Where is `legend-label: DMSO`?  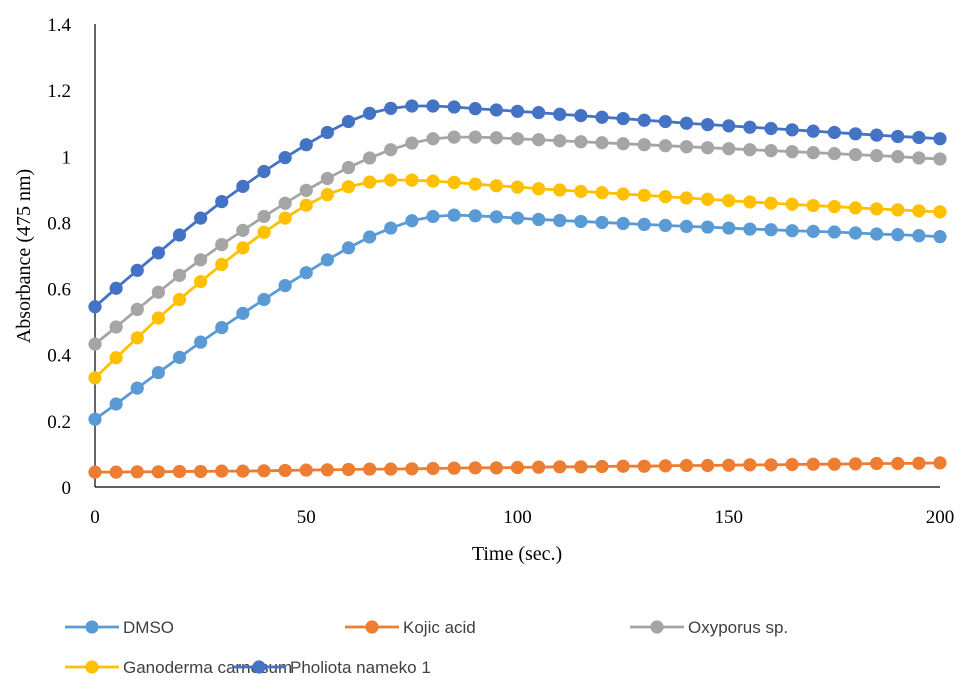
legend-label: DMSO is located at coordinates (148, 627).